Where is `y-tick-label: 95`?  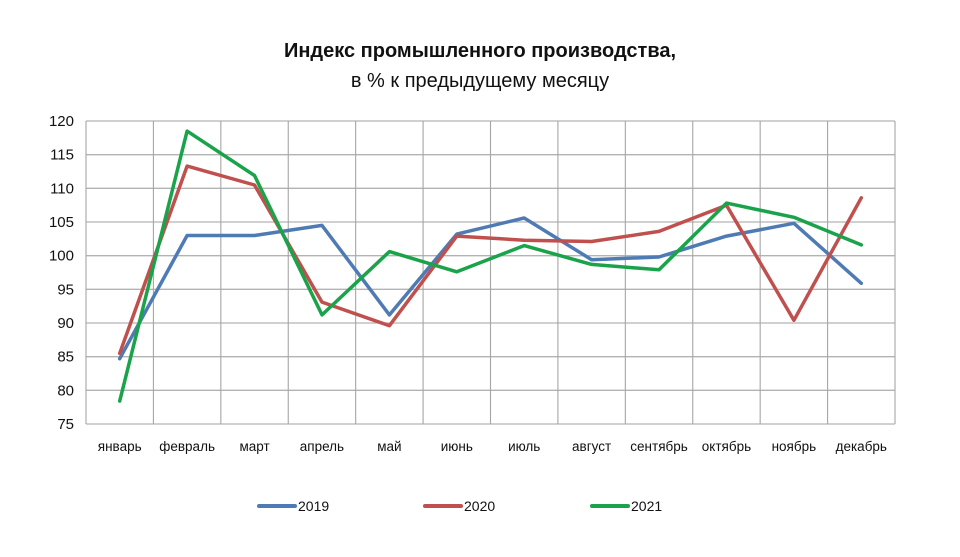 y-tick-label: 95 is located at coordinates (65, 289).